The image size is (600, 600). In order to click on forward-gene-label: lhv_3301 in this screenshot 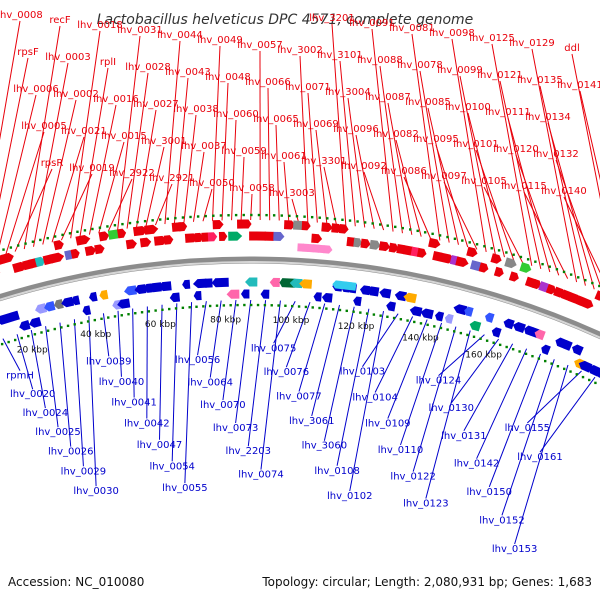, I will do `click(323, 161)`.